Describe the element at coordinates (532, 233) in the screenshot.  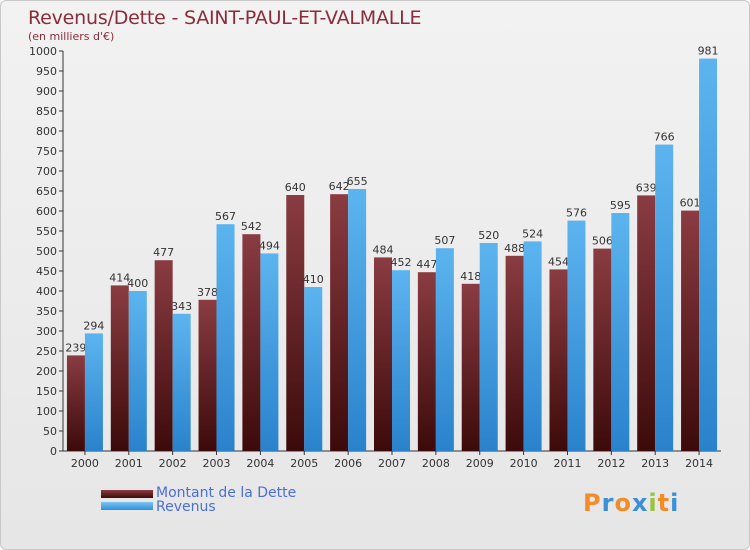
I see `value-label-revenue: 524` at that location.